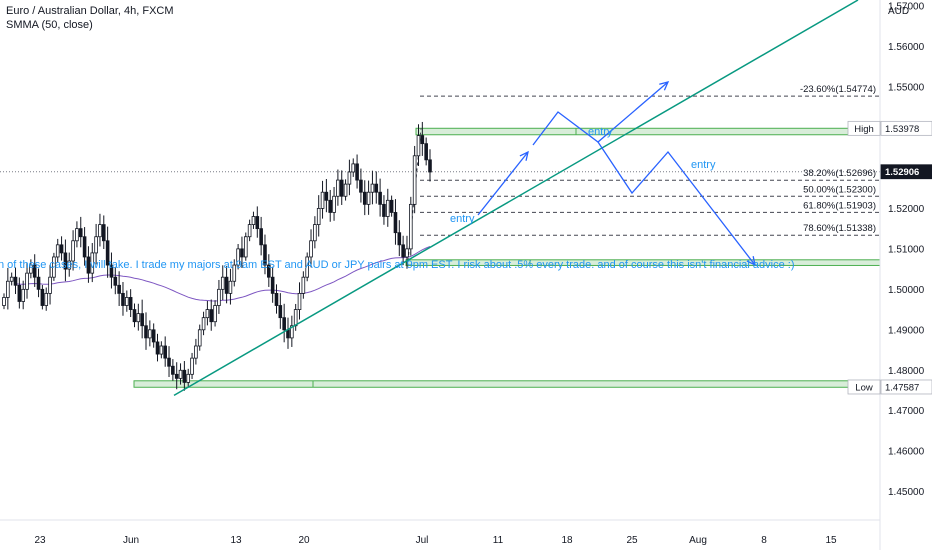 The height and width of the screenshot is (555, 932). I want to click on low-price-tag-label-box, so click(864, 387).